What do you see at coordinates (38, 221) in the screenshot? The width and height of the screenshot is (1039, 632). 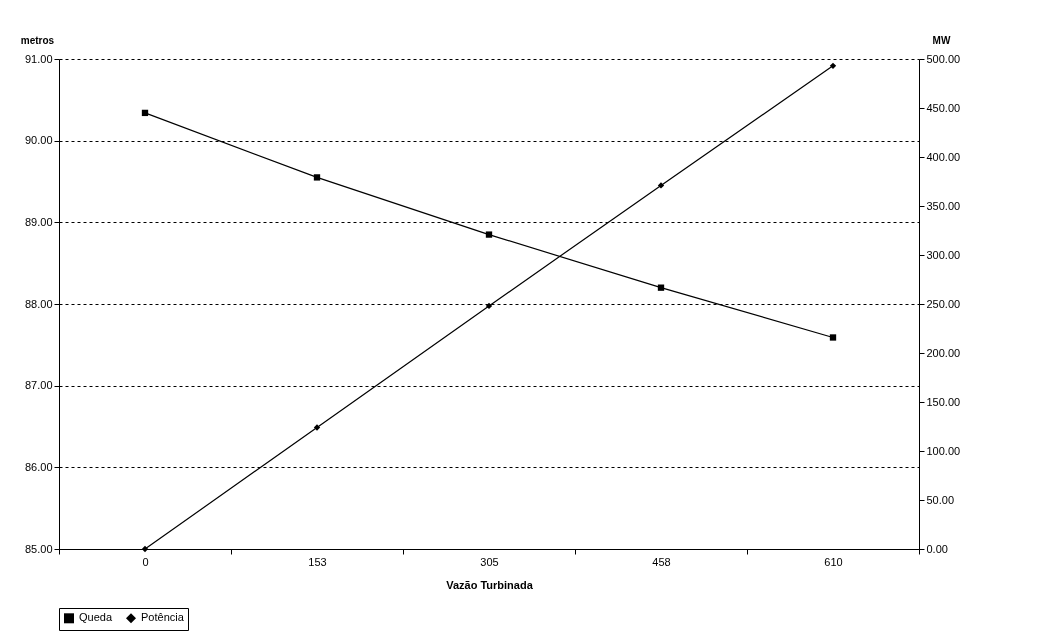 I see `y-tick-label: 89.00` at bounding box center [38, 221].